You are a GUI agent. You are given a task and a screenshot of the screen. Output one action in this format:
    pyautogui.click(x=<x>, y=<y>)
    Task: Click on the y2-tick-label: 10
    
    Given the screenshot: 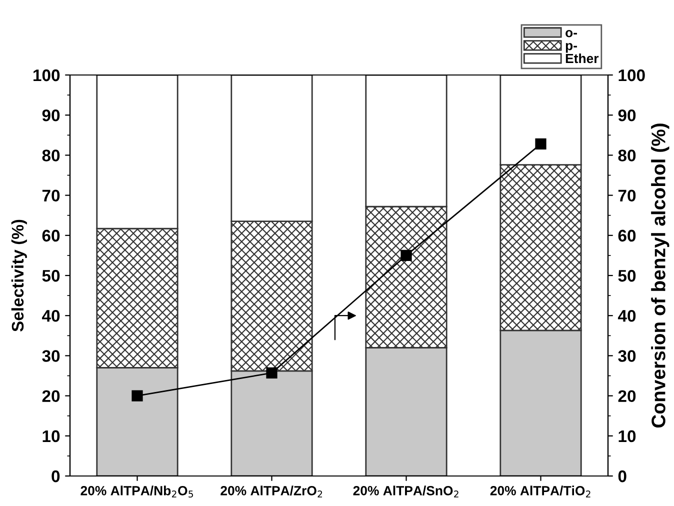 What is the action you would take?
    pyautogui.click(x=627, y=436)
    